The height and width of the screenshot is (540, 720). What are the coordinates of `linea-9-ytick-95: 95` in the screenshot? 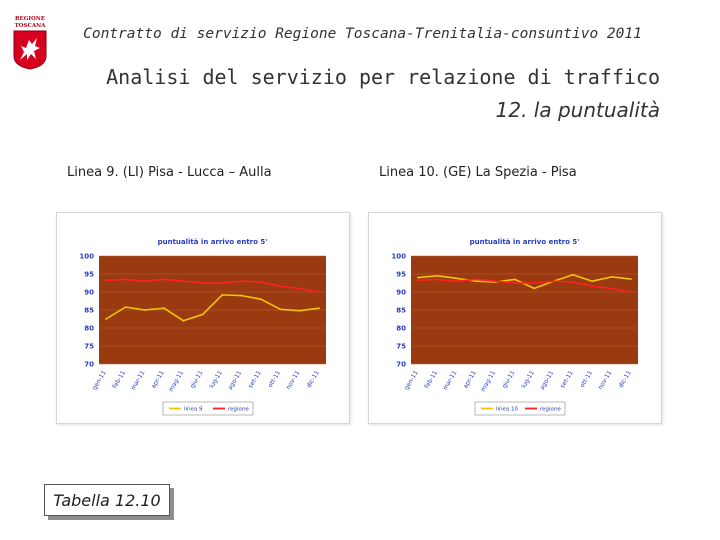 It's located at (89, 275).